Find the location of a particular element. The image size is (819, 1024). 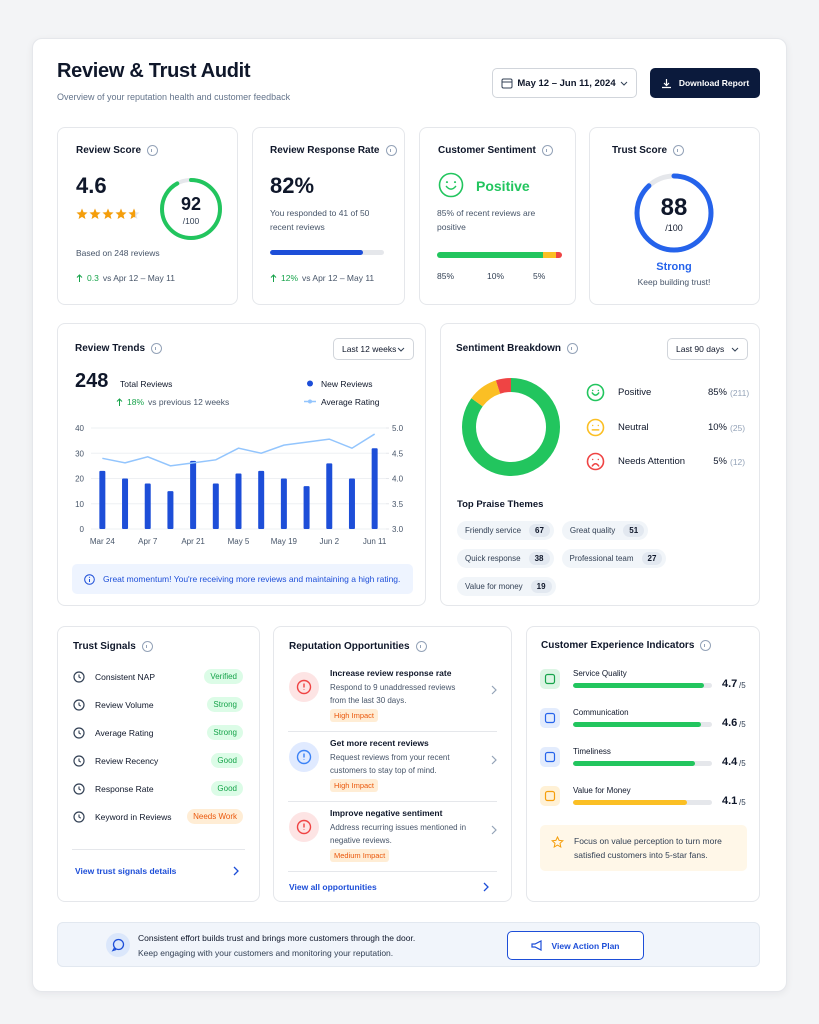

x-tick-label: Mar 24 is located at coordinates (102, 541).